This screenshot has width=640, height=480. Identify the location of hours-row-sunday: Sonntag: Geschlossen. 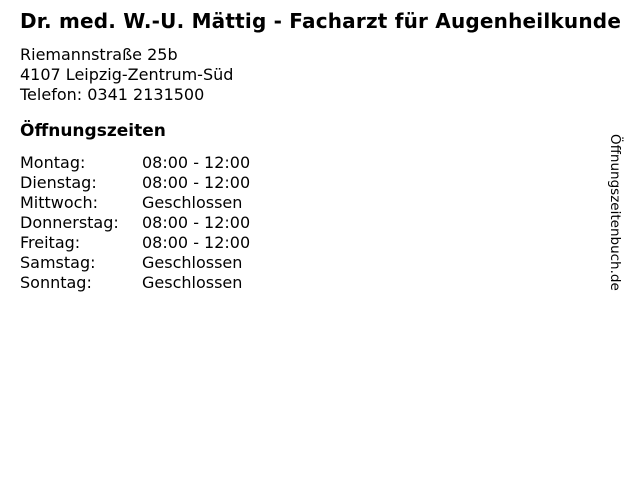
(135, 283).